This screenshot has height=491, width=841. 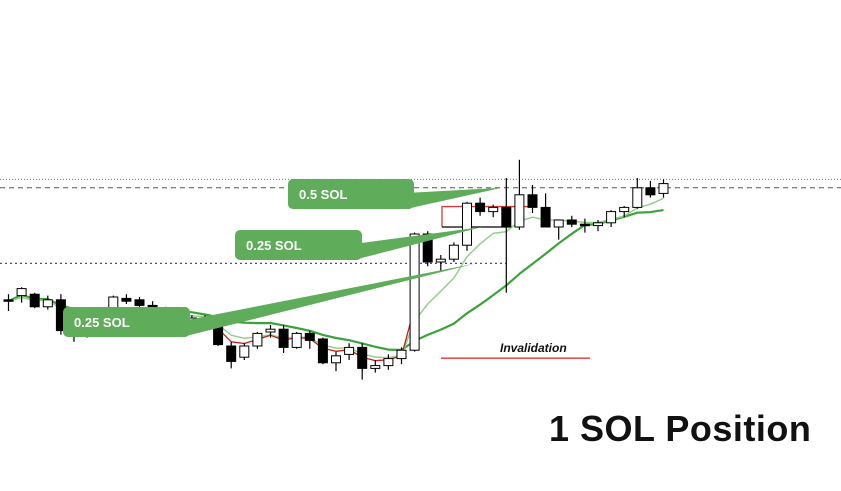 What do you see at coordinates (316, 334) in the screenshot?
I see `ma-fast-line` at bounding box center [316, 334].